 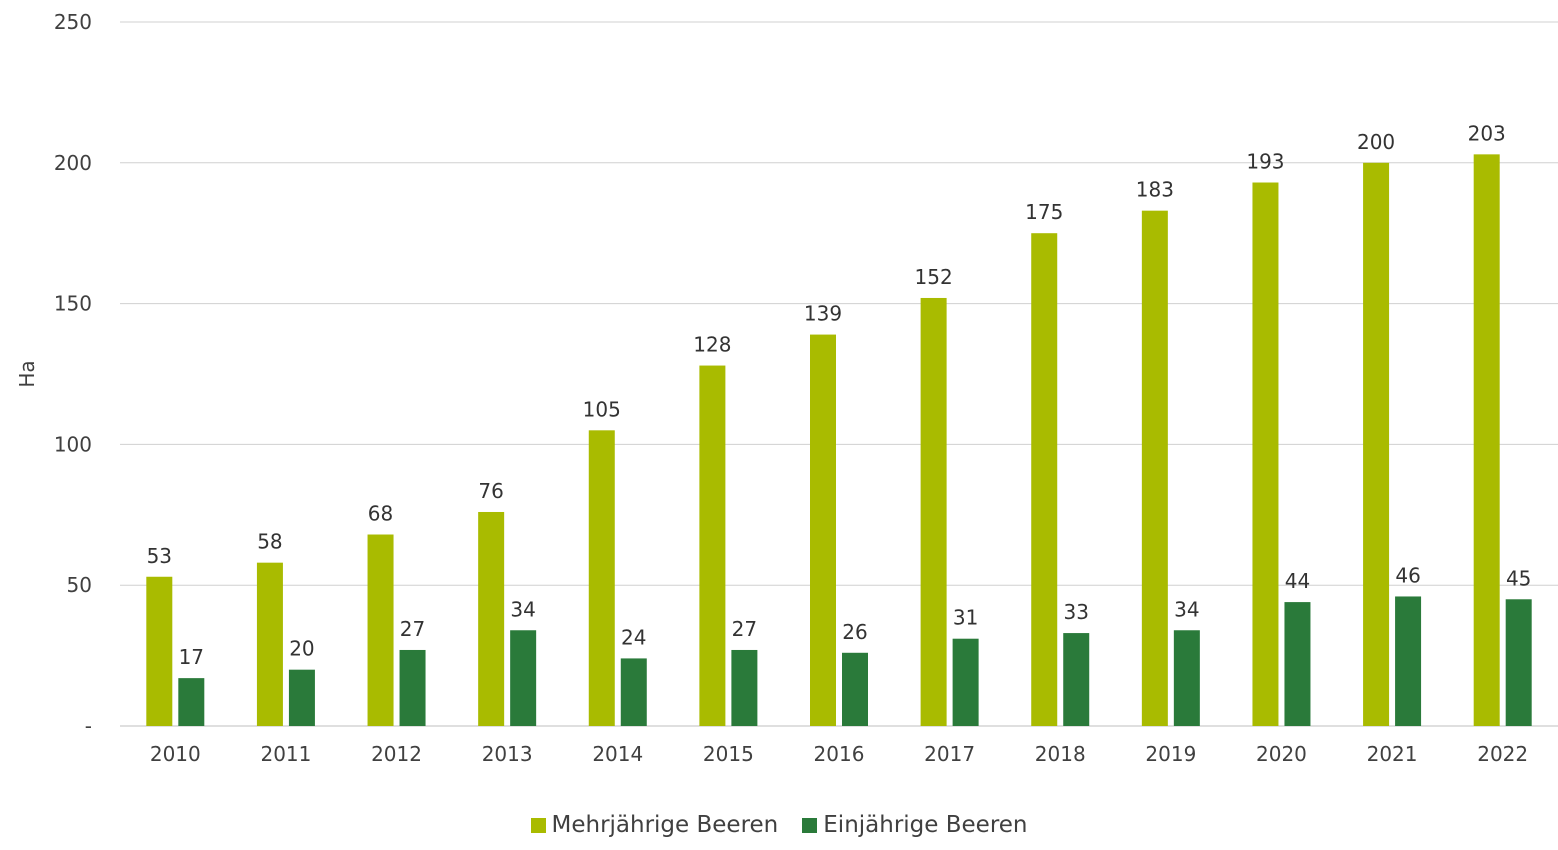 What do you see at coordinates (191, 657) in the screenshot?
I see `data-label: 17` at bounding box center [191, 657].